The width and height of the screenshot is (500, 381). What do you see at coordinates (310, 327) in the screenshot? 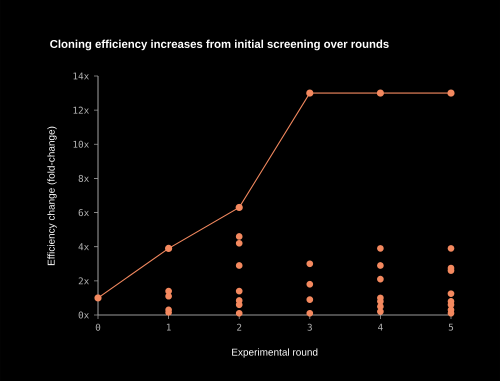
I see `x-tick-label: 3` at bounding box center [310, 327].